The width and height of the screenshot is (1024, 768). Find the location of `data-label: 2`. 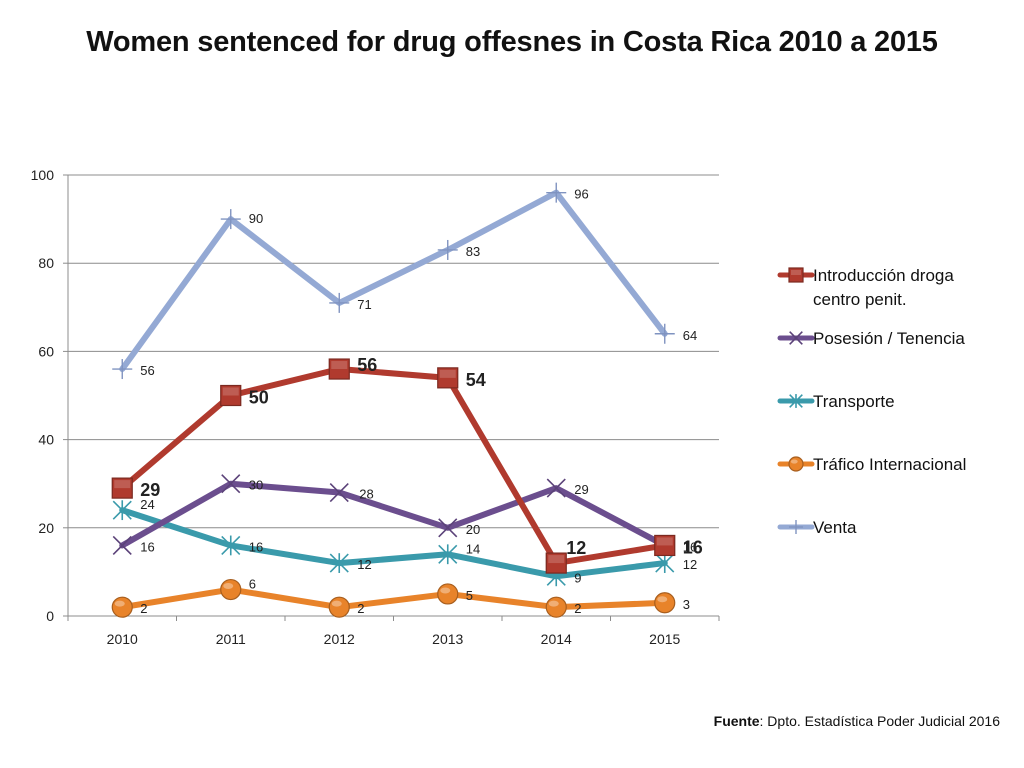

data-label: 2 is located at coordinates (577, 608).